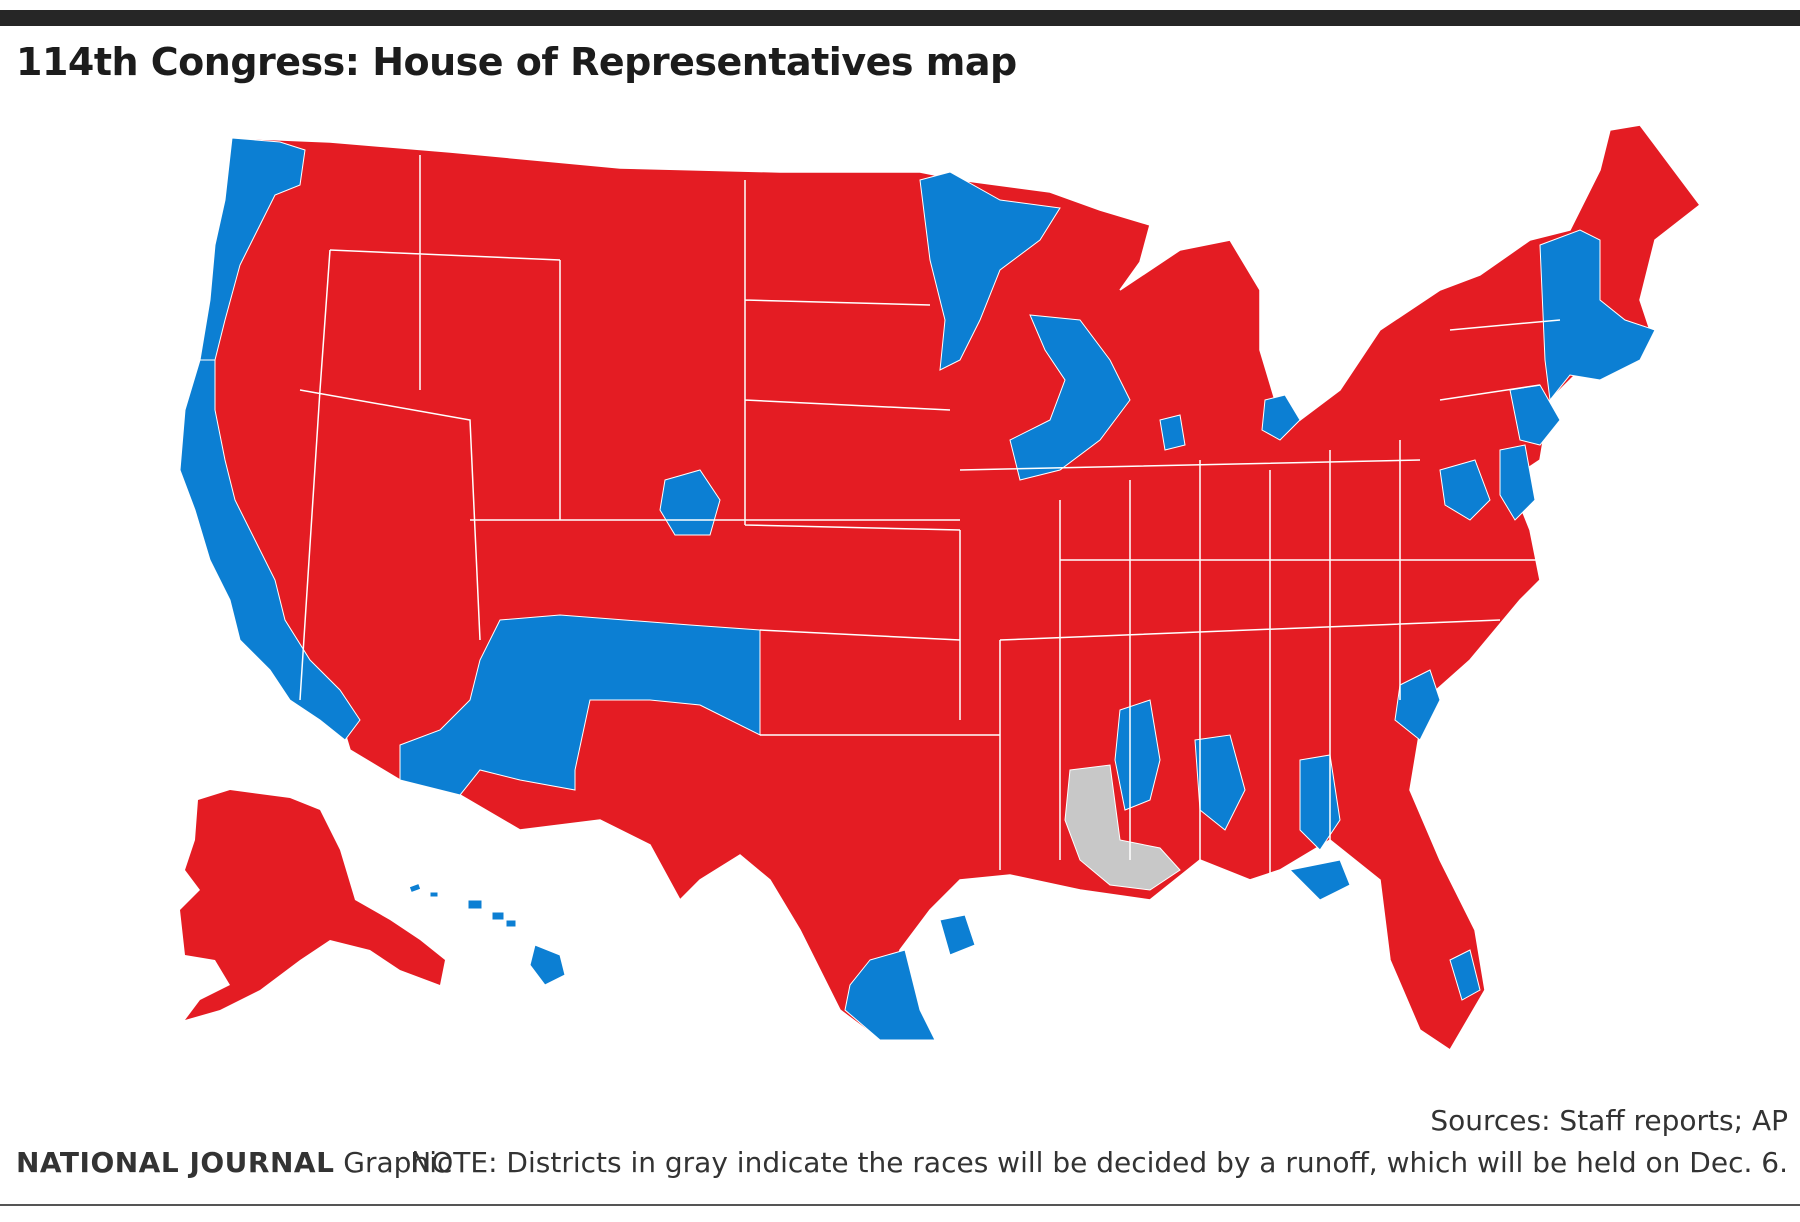 This screenshot has width=1800, height=1222. What do you see at coordinates (1122, 827) in the screenshot?
I see `louisiana-runoff` at bounding box center [1122, 827].